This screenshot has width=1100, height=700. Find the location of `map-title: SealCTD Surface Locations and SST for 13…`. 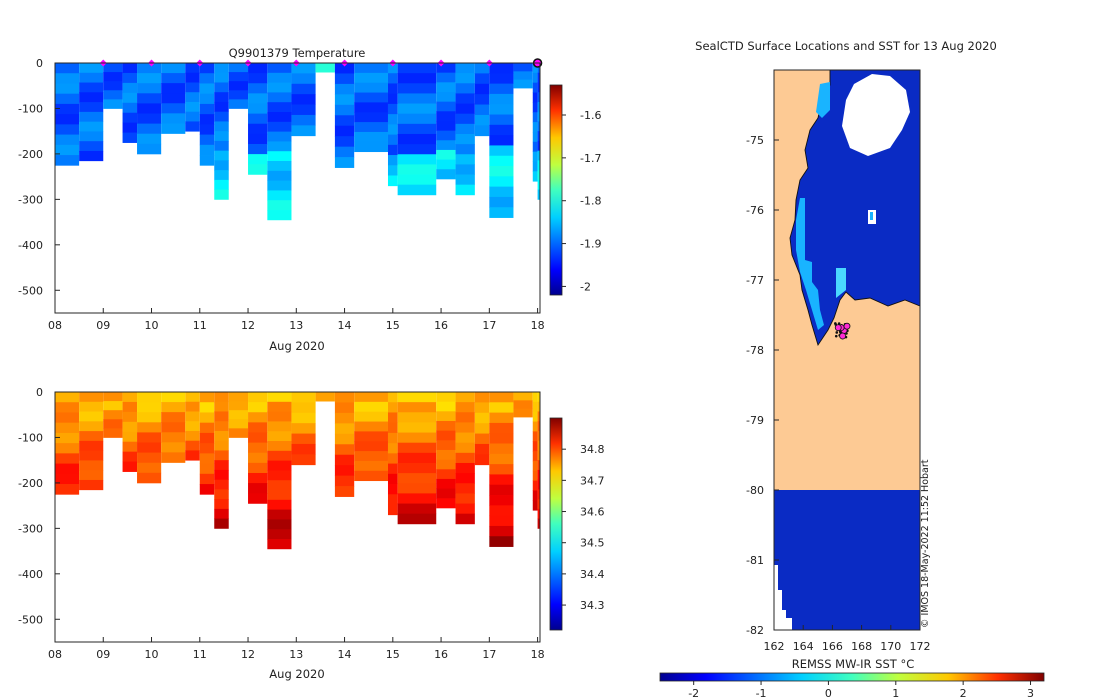

map-title: SealCTD Surface Locations and SST for 13… is located at coordinates (846, 46).